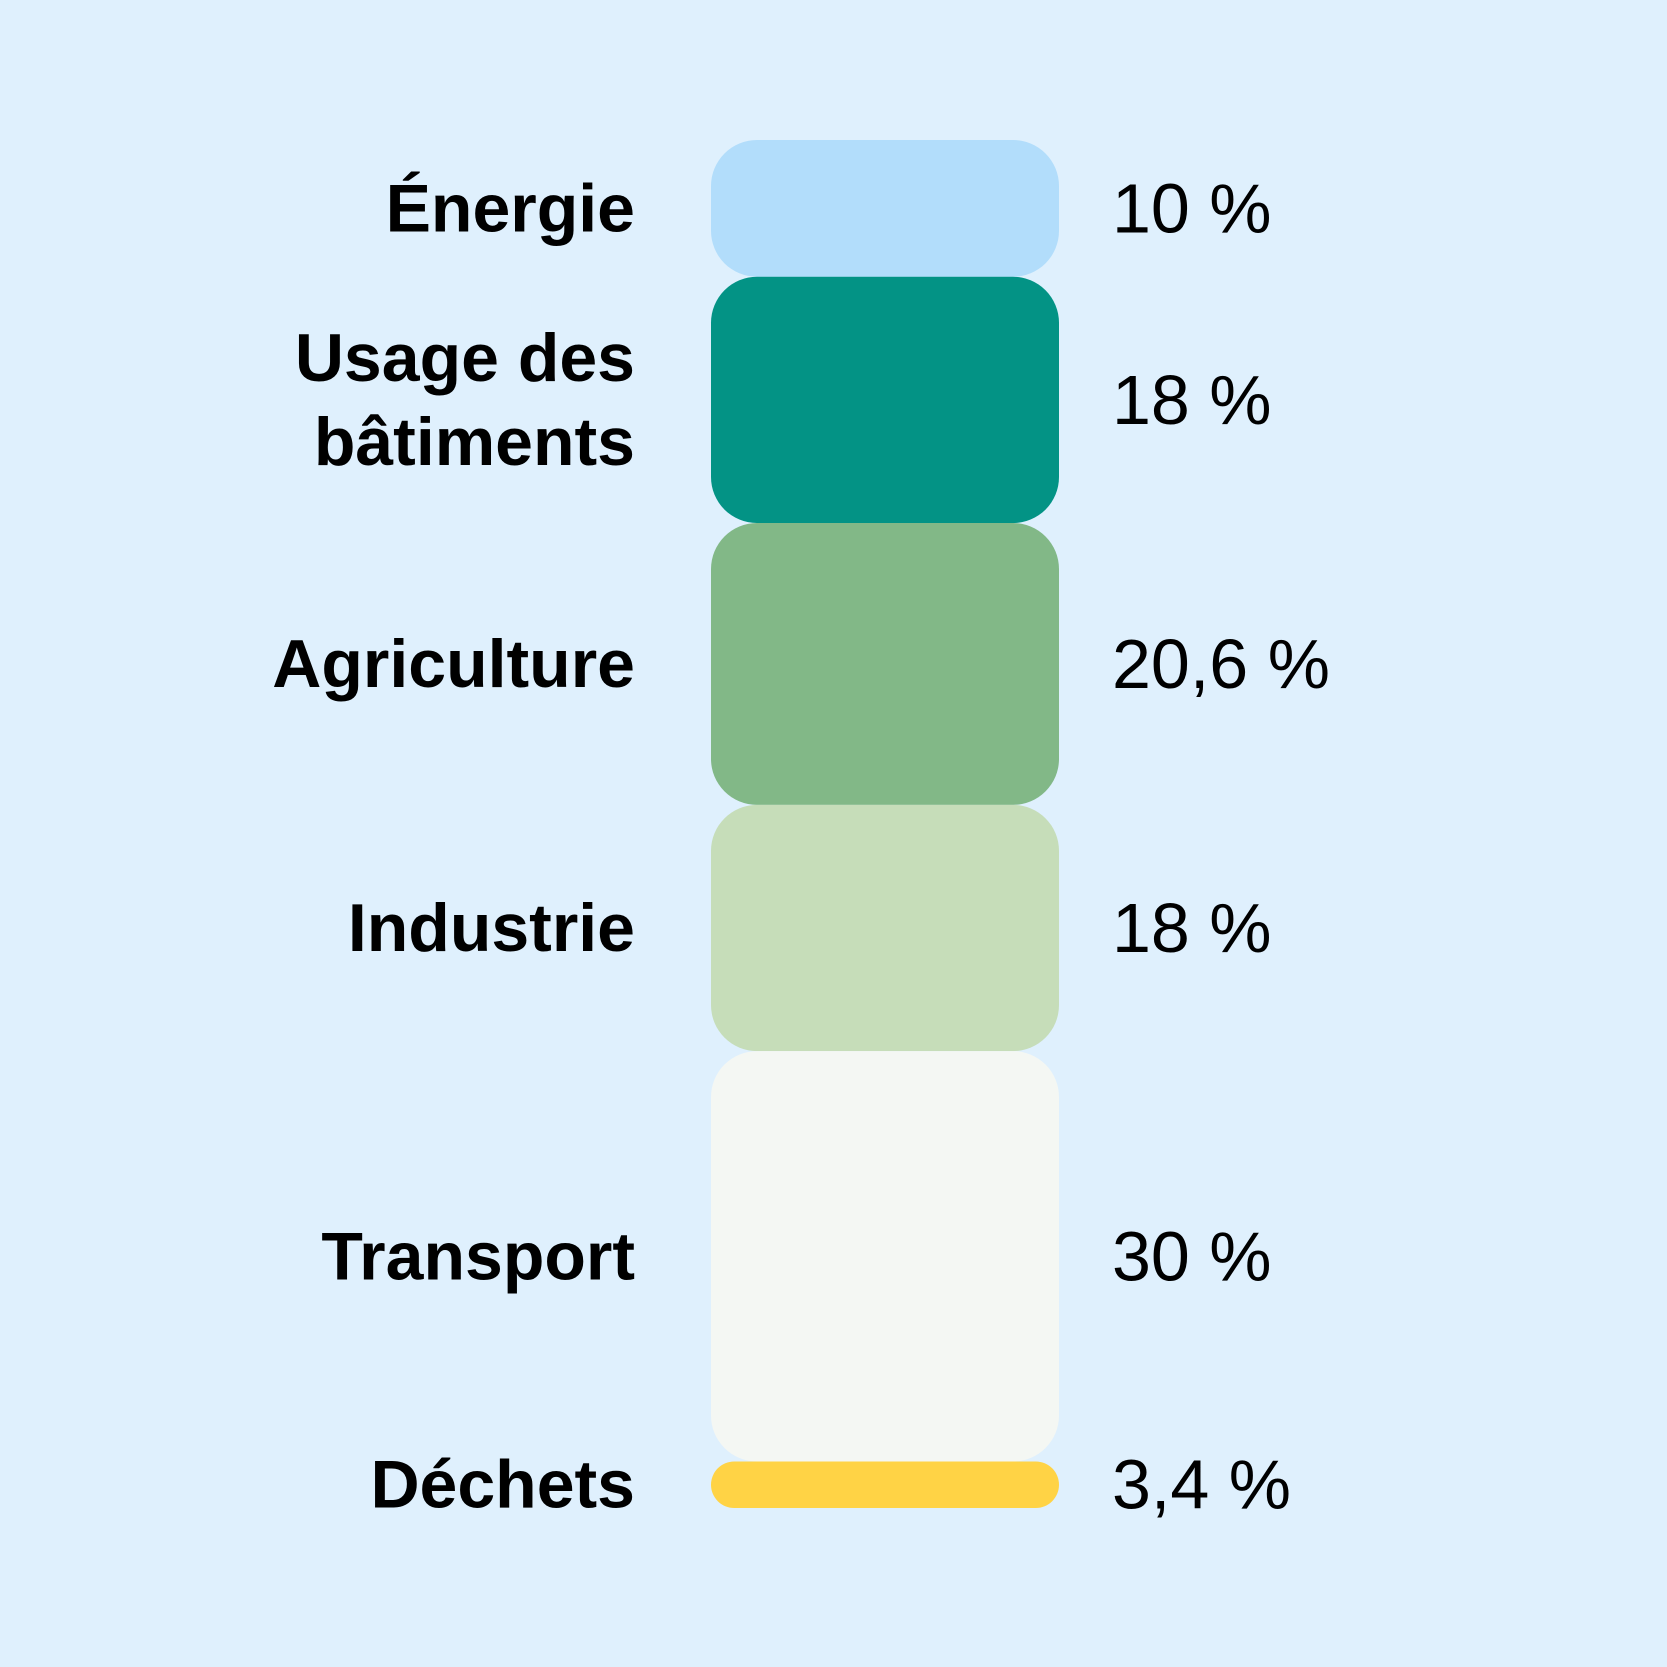 The height and width of the screenshot is (1667, 1667). What do you see at coordinates (1201, 1485) in the screenshot?
I see `value-label-dechets: 3,4 %` at bounding box center [1201, 1485].